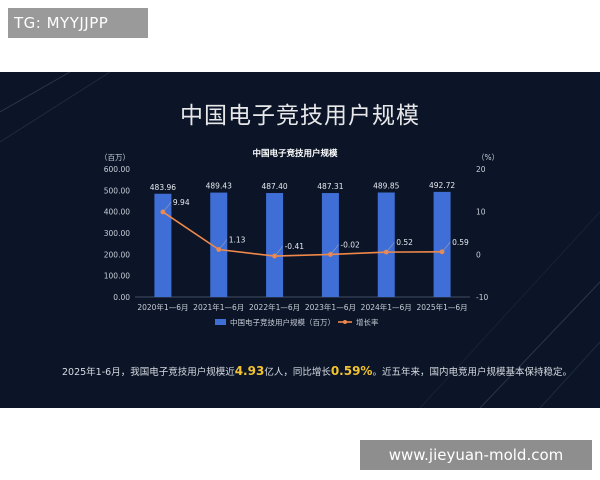 The height and width of the screenshot is (480, 600). Describe the element at coordinates (117, 212) in the screenshot. I see `left-axis-tick: 400.00` at that location.